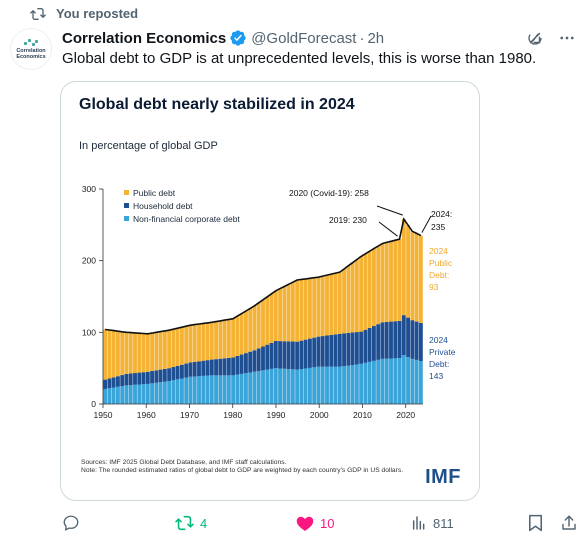 This screenshot has width=588, height=543. What do you see at coordinates (535, 523) in the screenshot?
I see `bookmark-button` at bounding box center [535, 523].